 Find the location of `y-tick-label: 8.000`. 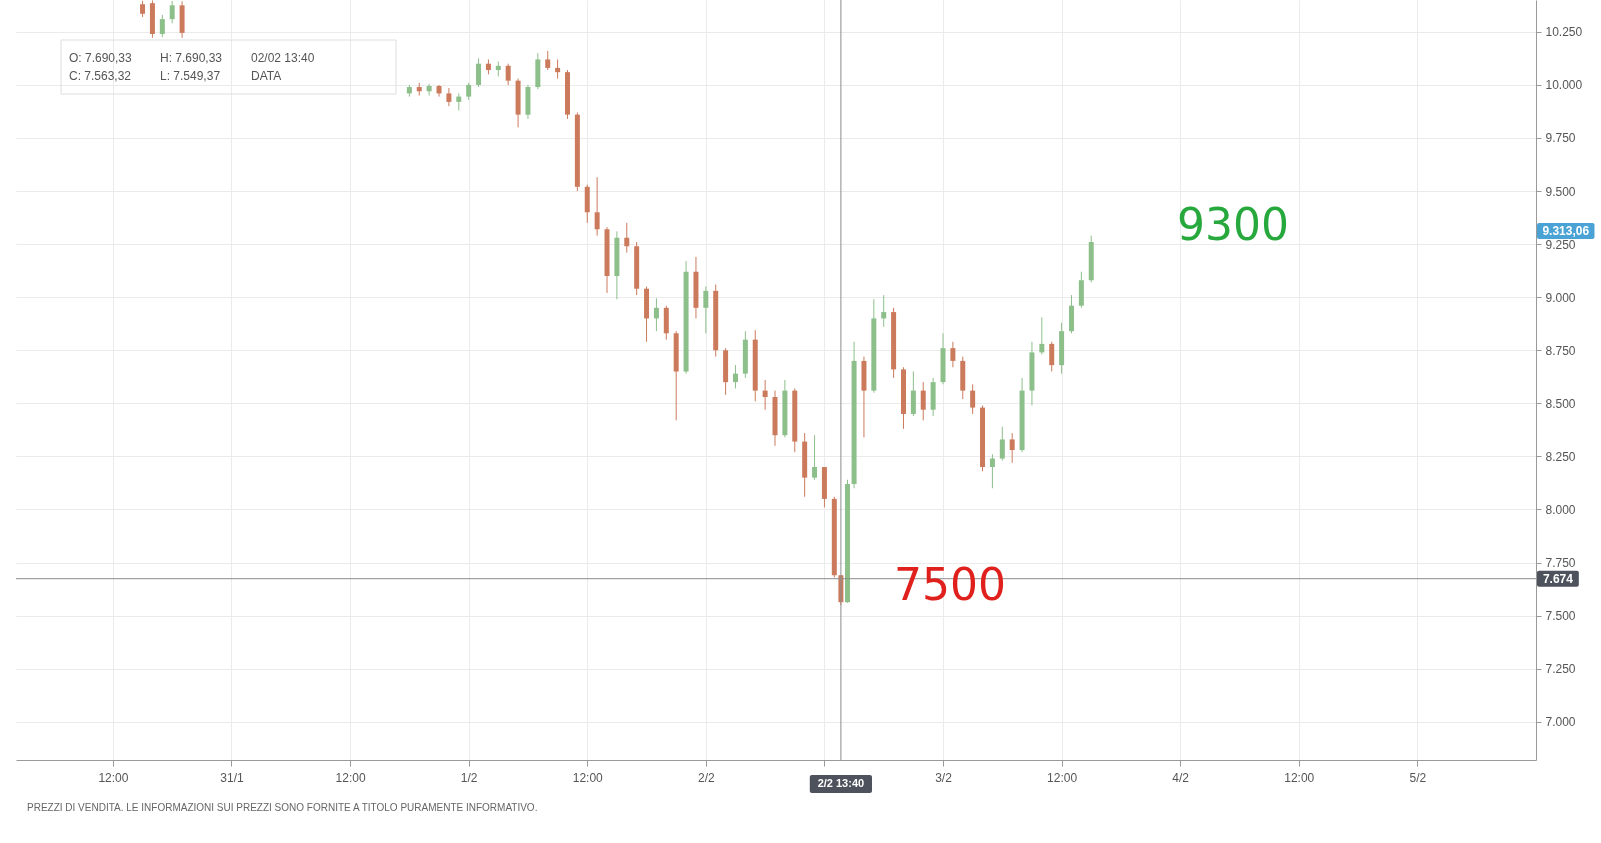

y-tick-label: 8.000 is located at coordinates (1560, 510).